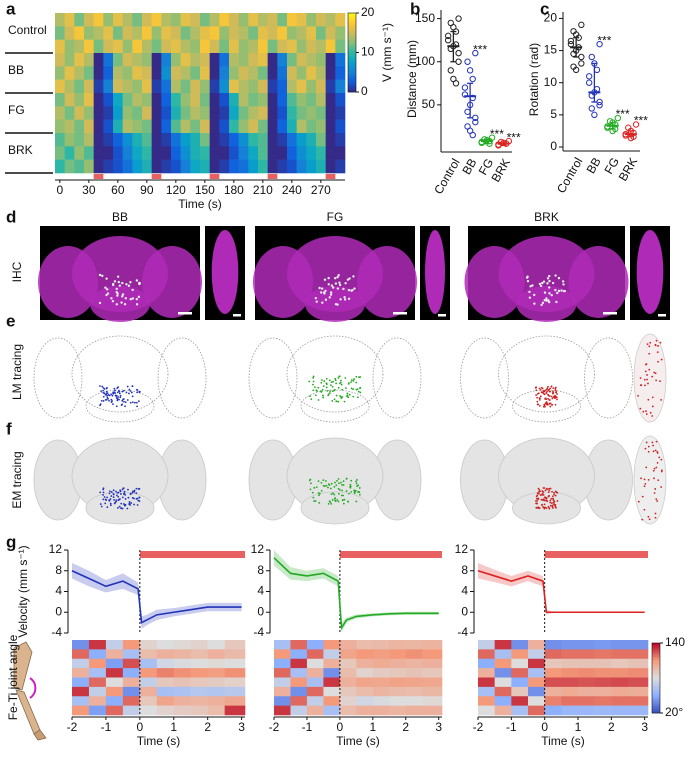 Image resolution: width=685 pixels, height=758 pixels. What do you see at coordinates (263, 190) in the screenshot?
I see `x-tick-label: 210` at bounding box center [263, 190].